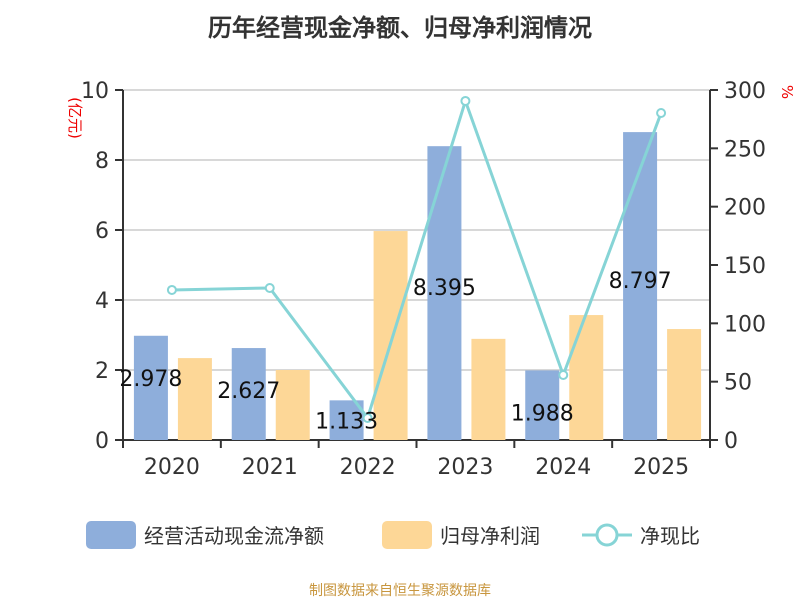  I want to click on x-tick-label: 2020, so click(172, 467).